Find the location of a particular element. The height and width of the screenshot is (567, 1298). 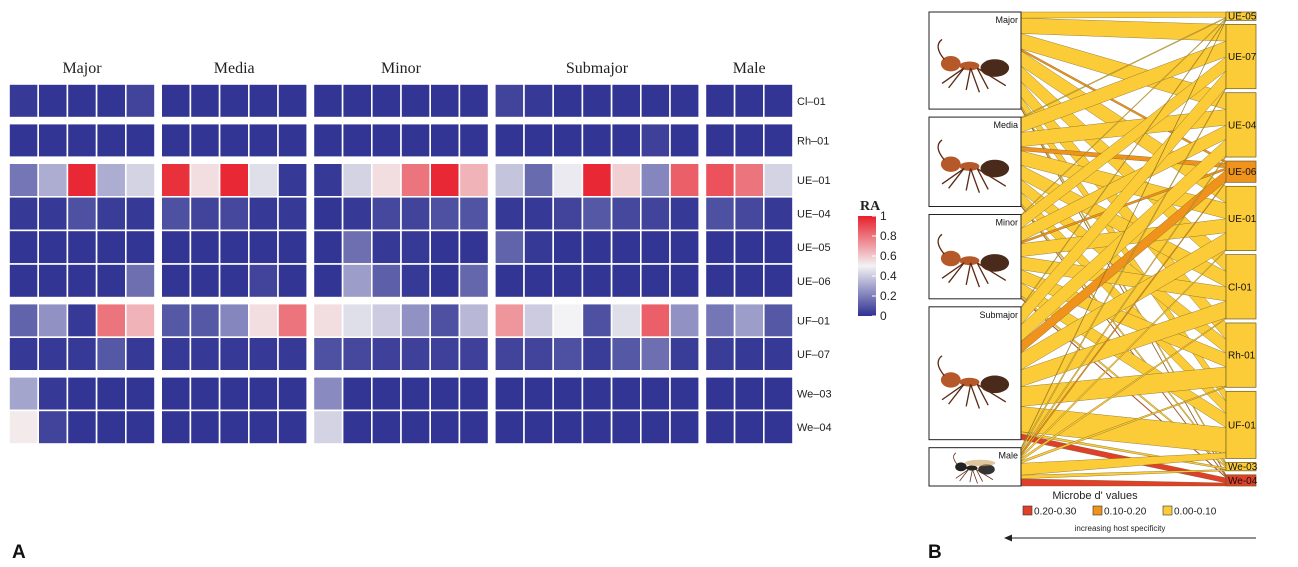

colorbar-tick-label: 1 is located at coordinates (883, 216).